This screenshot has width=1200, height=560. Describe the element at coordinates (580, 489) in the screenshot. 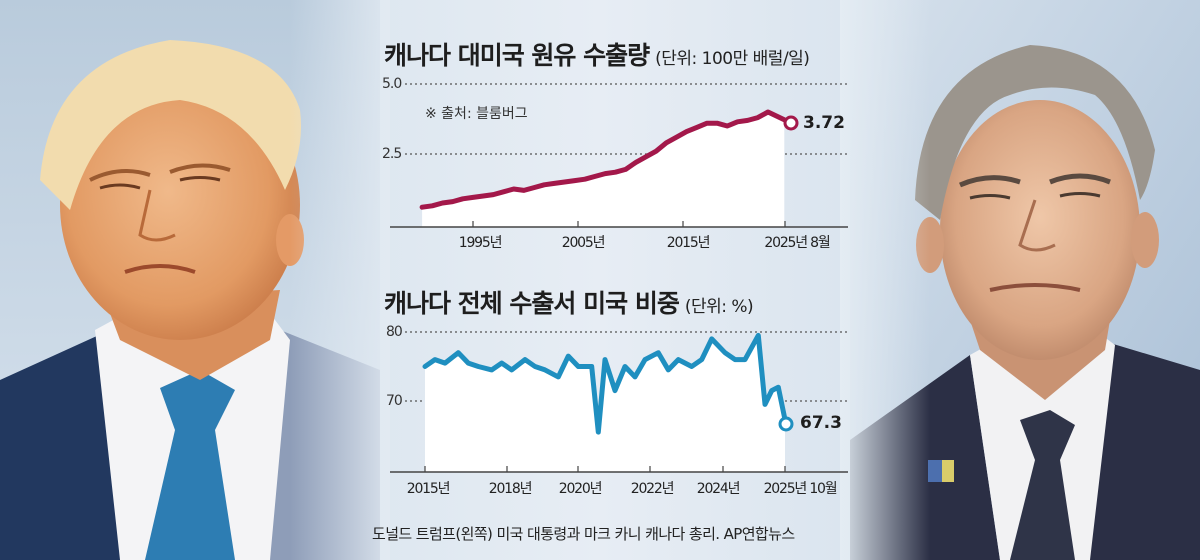

I see `x-tick-2020: 2020년` at that location.